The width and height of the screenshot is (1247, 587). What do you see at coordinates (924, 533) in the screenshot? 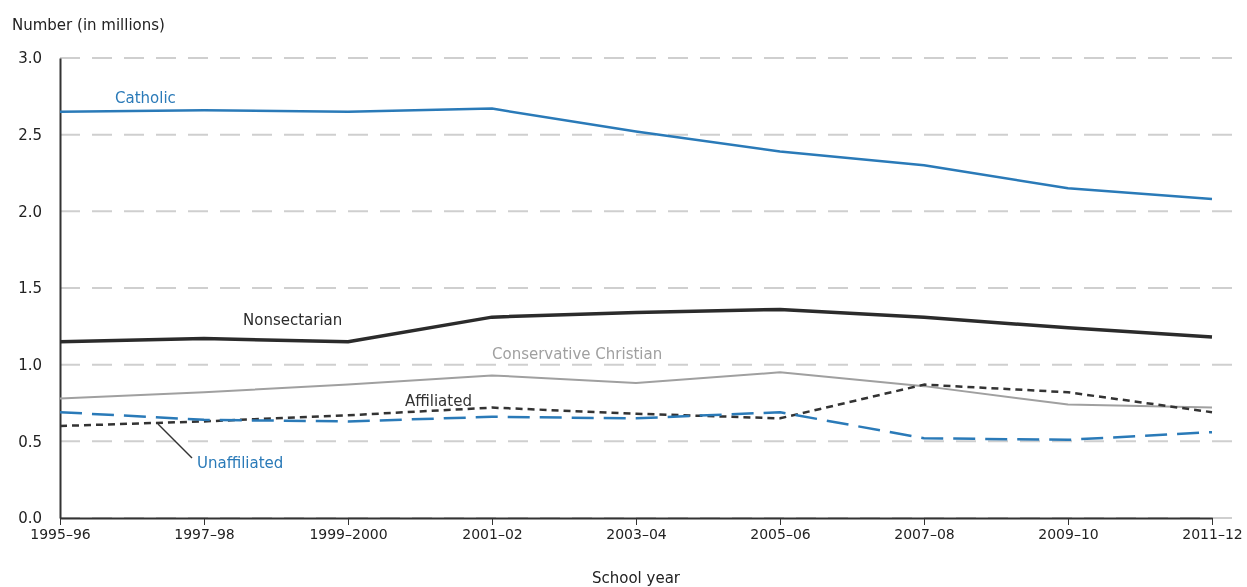
I see `x-tick-label: 2007–08` at bounding box center [924, 533].